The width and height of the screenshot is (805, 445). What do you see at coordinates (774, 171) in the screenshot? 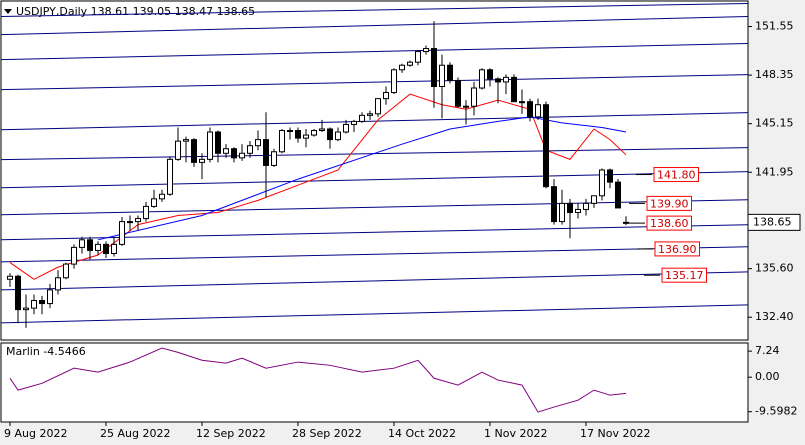
I see `y-tick-label: 141.95` at bounding box center [774, 171].